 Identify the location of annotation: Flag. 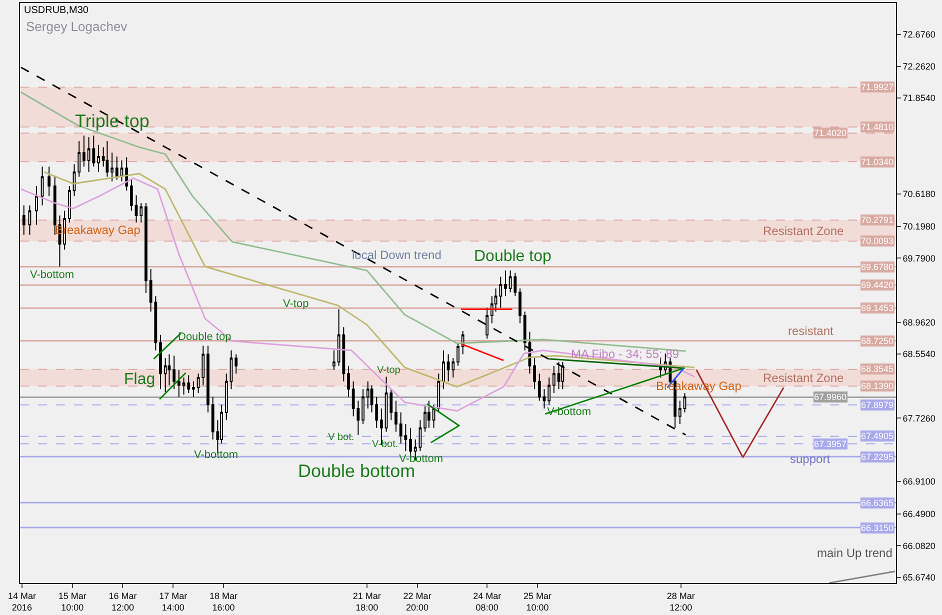
(140, 379).